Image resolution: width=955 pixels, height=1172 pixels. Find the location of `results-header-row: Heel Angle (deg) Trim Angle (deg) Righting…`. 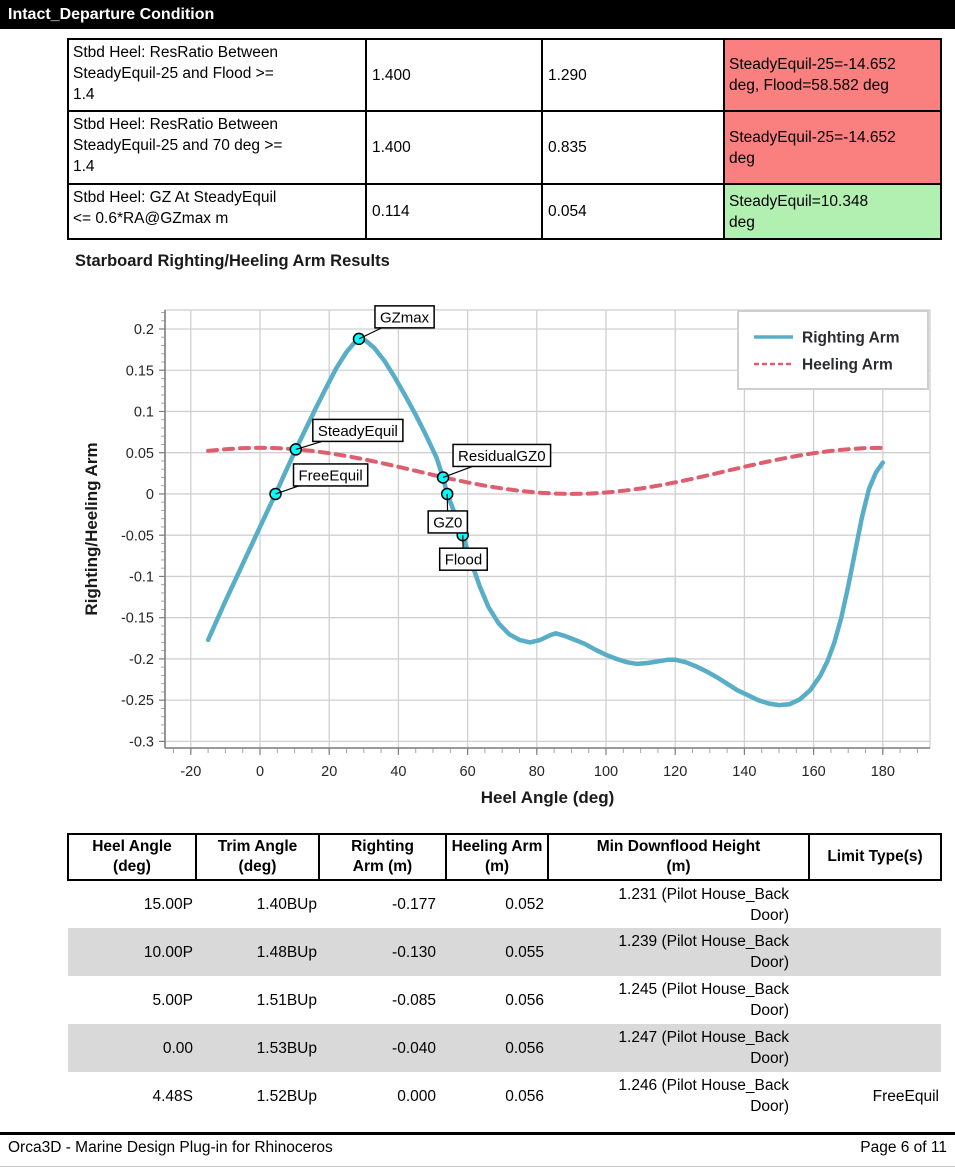

results-header-row: Heel Angle (deg) Trim Angle (deg) Righting… is located at coordinates (504, 857).